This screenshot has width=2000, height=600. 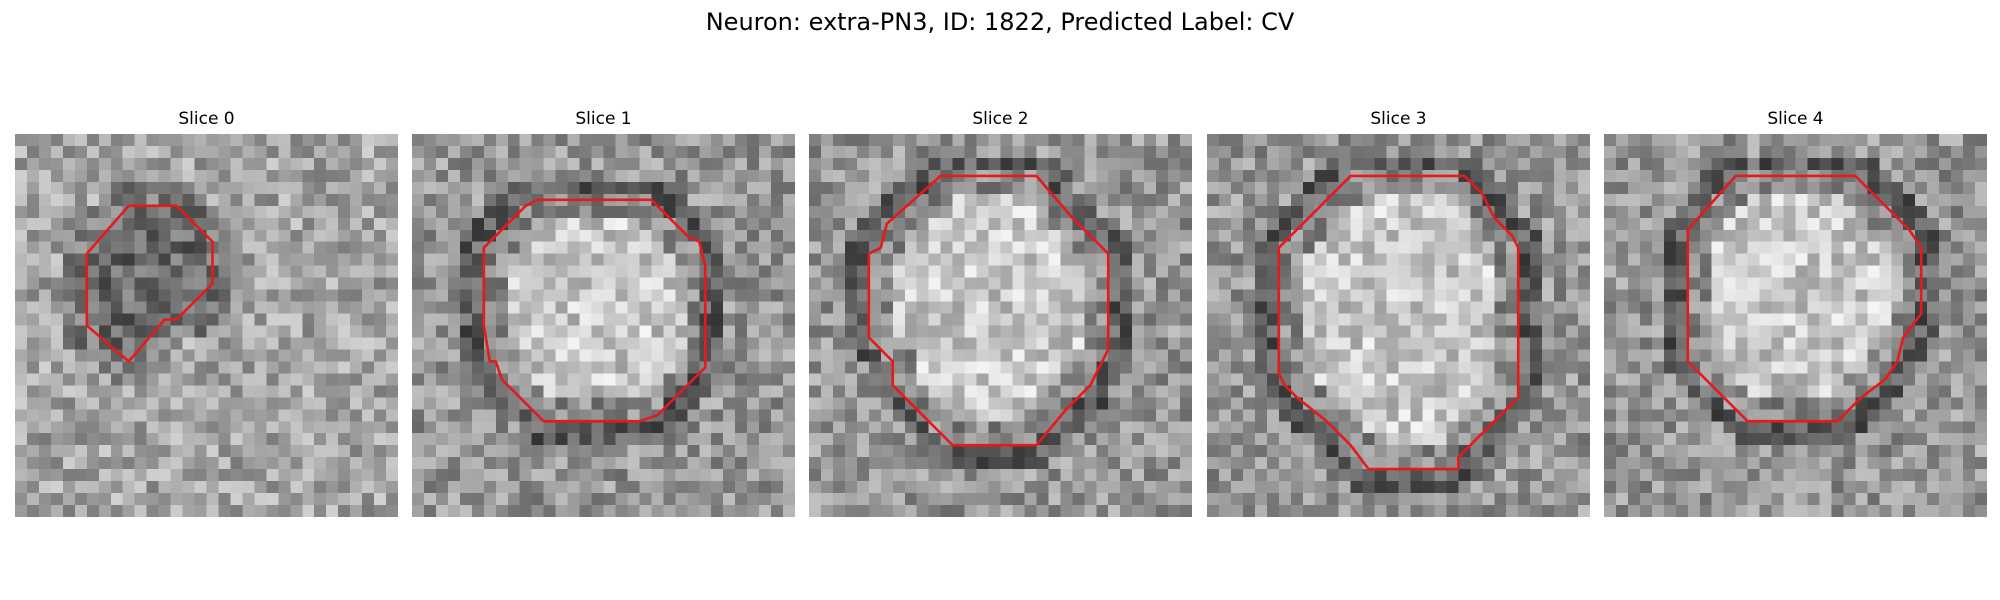 I want to click on slice-panel-2: Slice 2, so click(x=1000, y=312).